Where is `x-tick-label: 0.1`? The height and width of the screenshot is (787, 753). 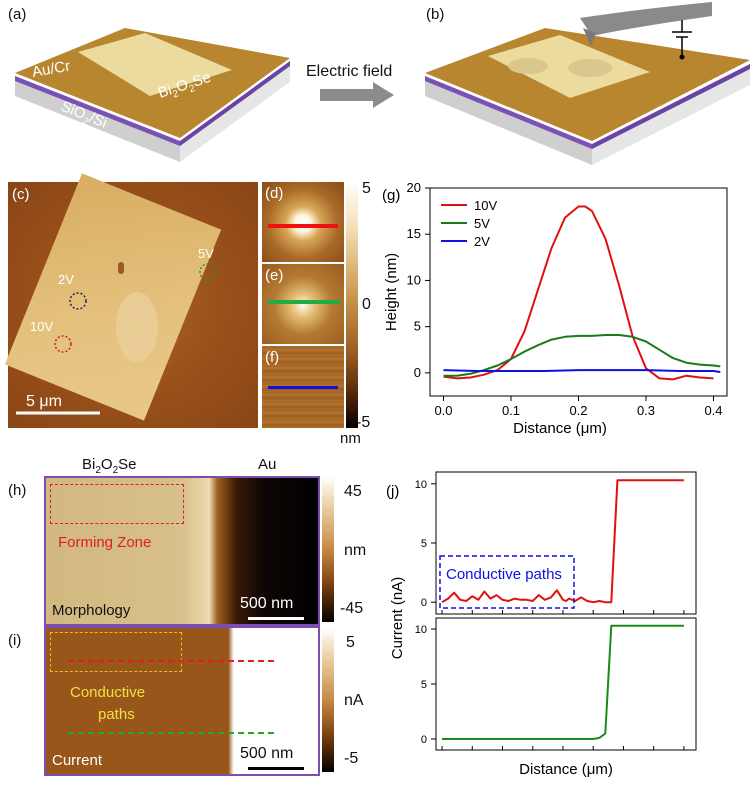 x-tick-label: 0.1 is located at coordinates (511, 410).